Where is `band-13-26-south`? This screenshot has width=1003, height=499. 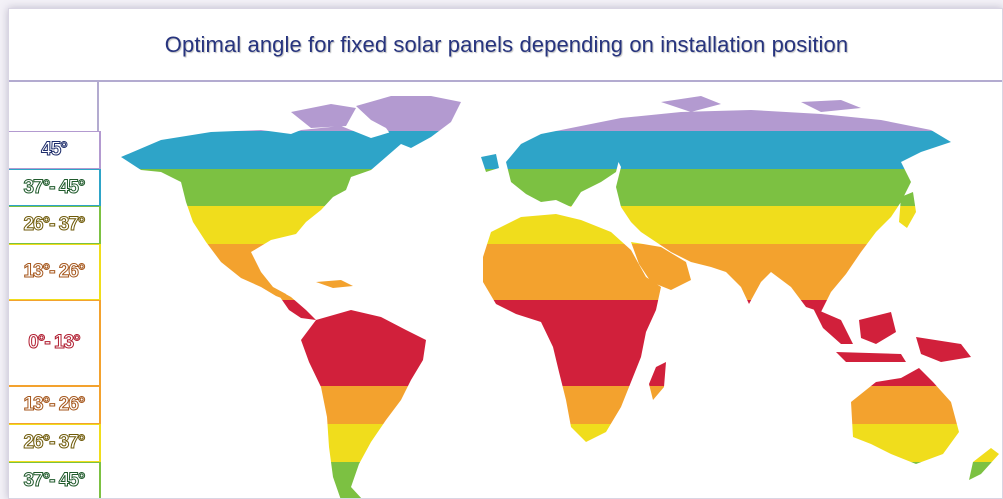
band-13-26-south is located at coordinates (560, 405).